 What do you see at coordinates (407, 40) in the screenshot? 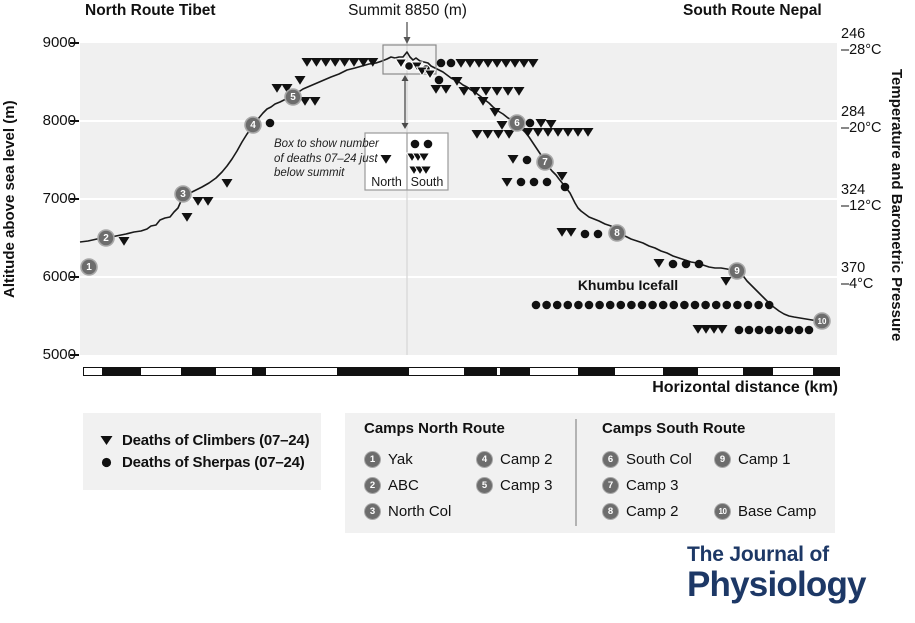
I see `summit-arrow-head` at bounding box center [407, 40].